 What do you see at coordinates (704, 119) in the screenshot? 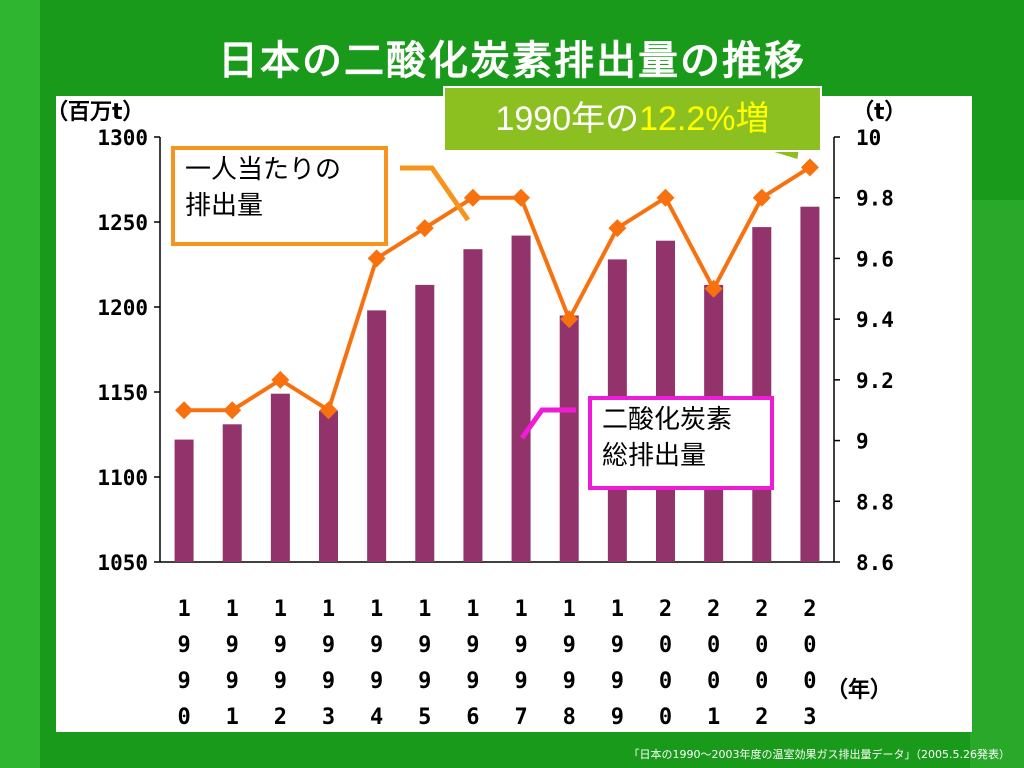
I see `callout-highlight: 12.2%増` at bounding box center [704, 119].